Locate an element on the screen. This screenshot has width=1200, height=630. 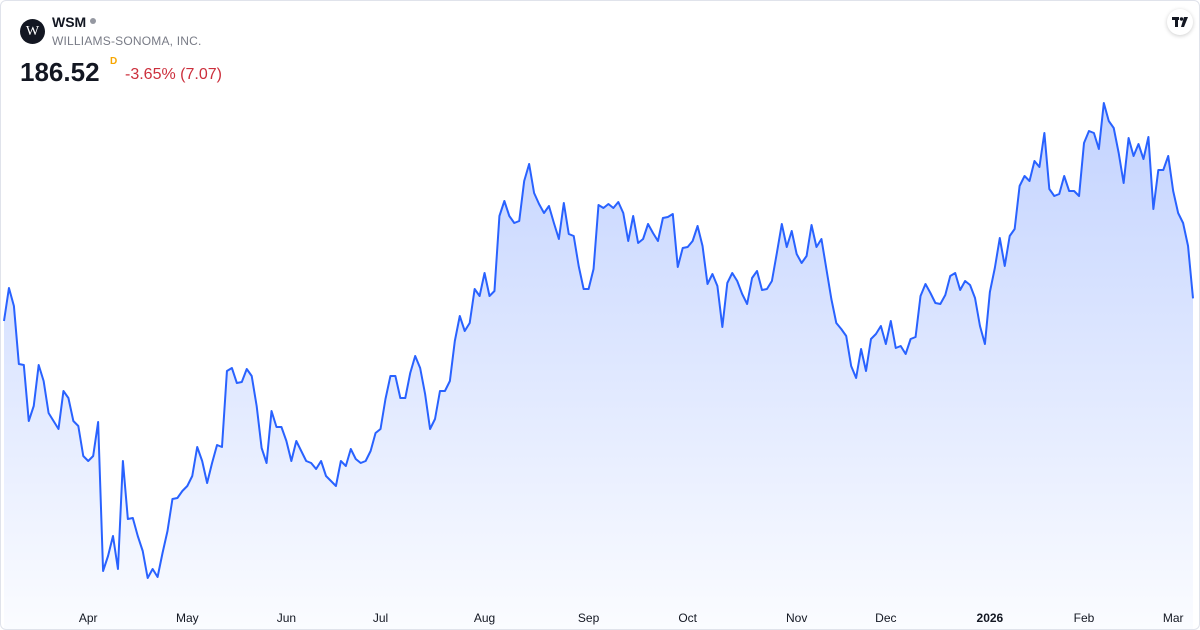
brand-icon is located at coordinates (1180, 22).